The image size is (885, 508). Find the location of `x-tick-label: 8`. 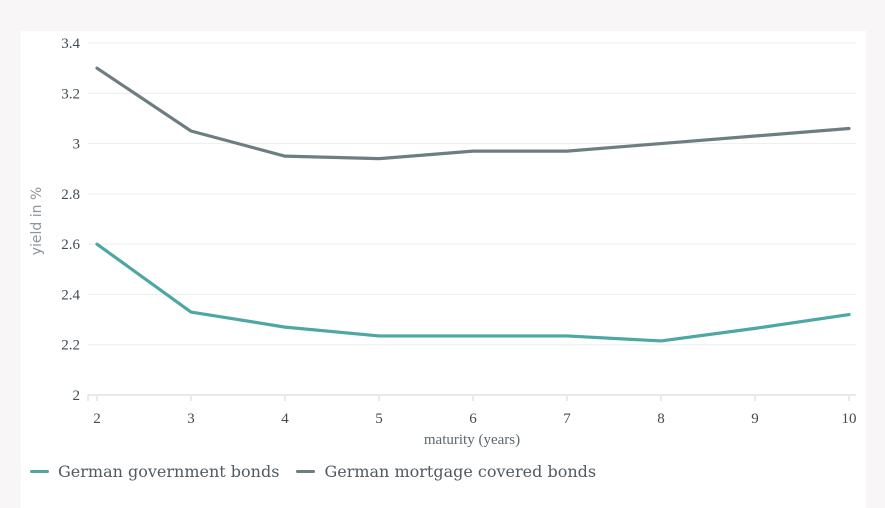

x-tick-label: 8 is located at coordinates (661, 419).